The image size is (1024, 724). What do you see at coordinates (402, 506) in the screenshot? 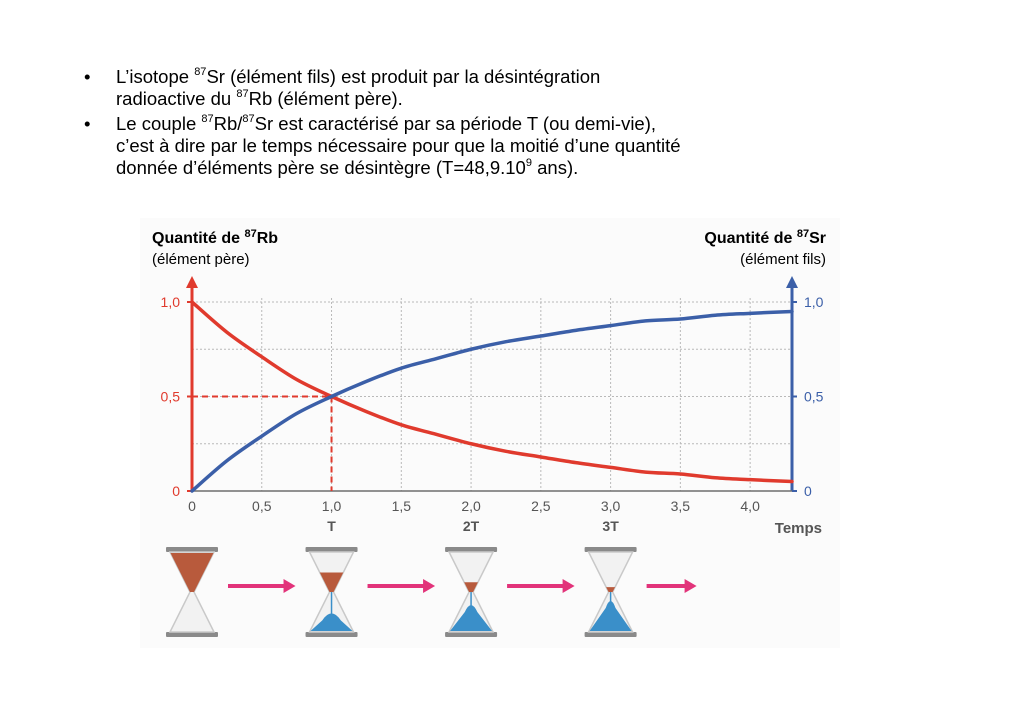
I see `x-axis-tick-label: 1,5` at bounding box center [402, 506].